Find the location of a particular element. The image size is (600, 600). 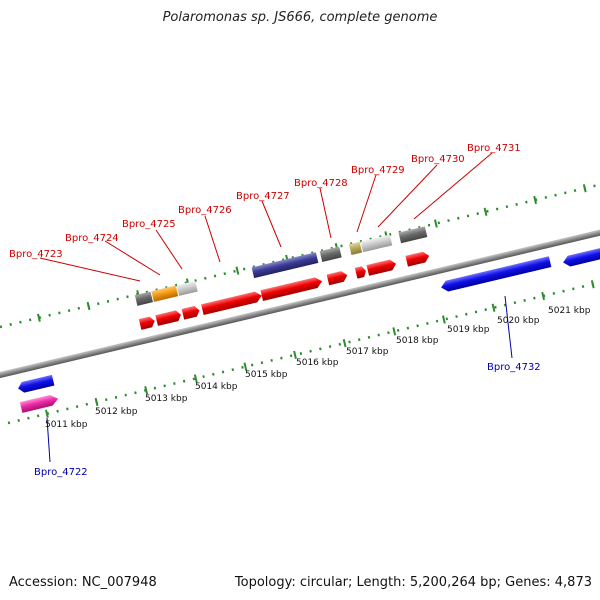

scale-label-5018: 5018 kbp is located at coordinates (417, 341).